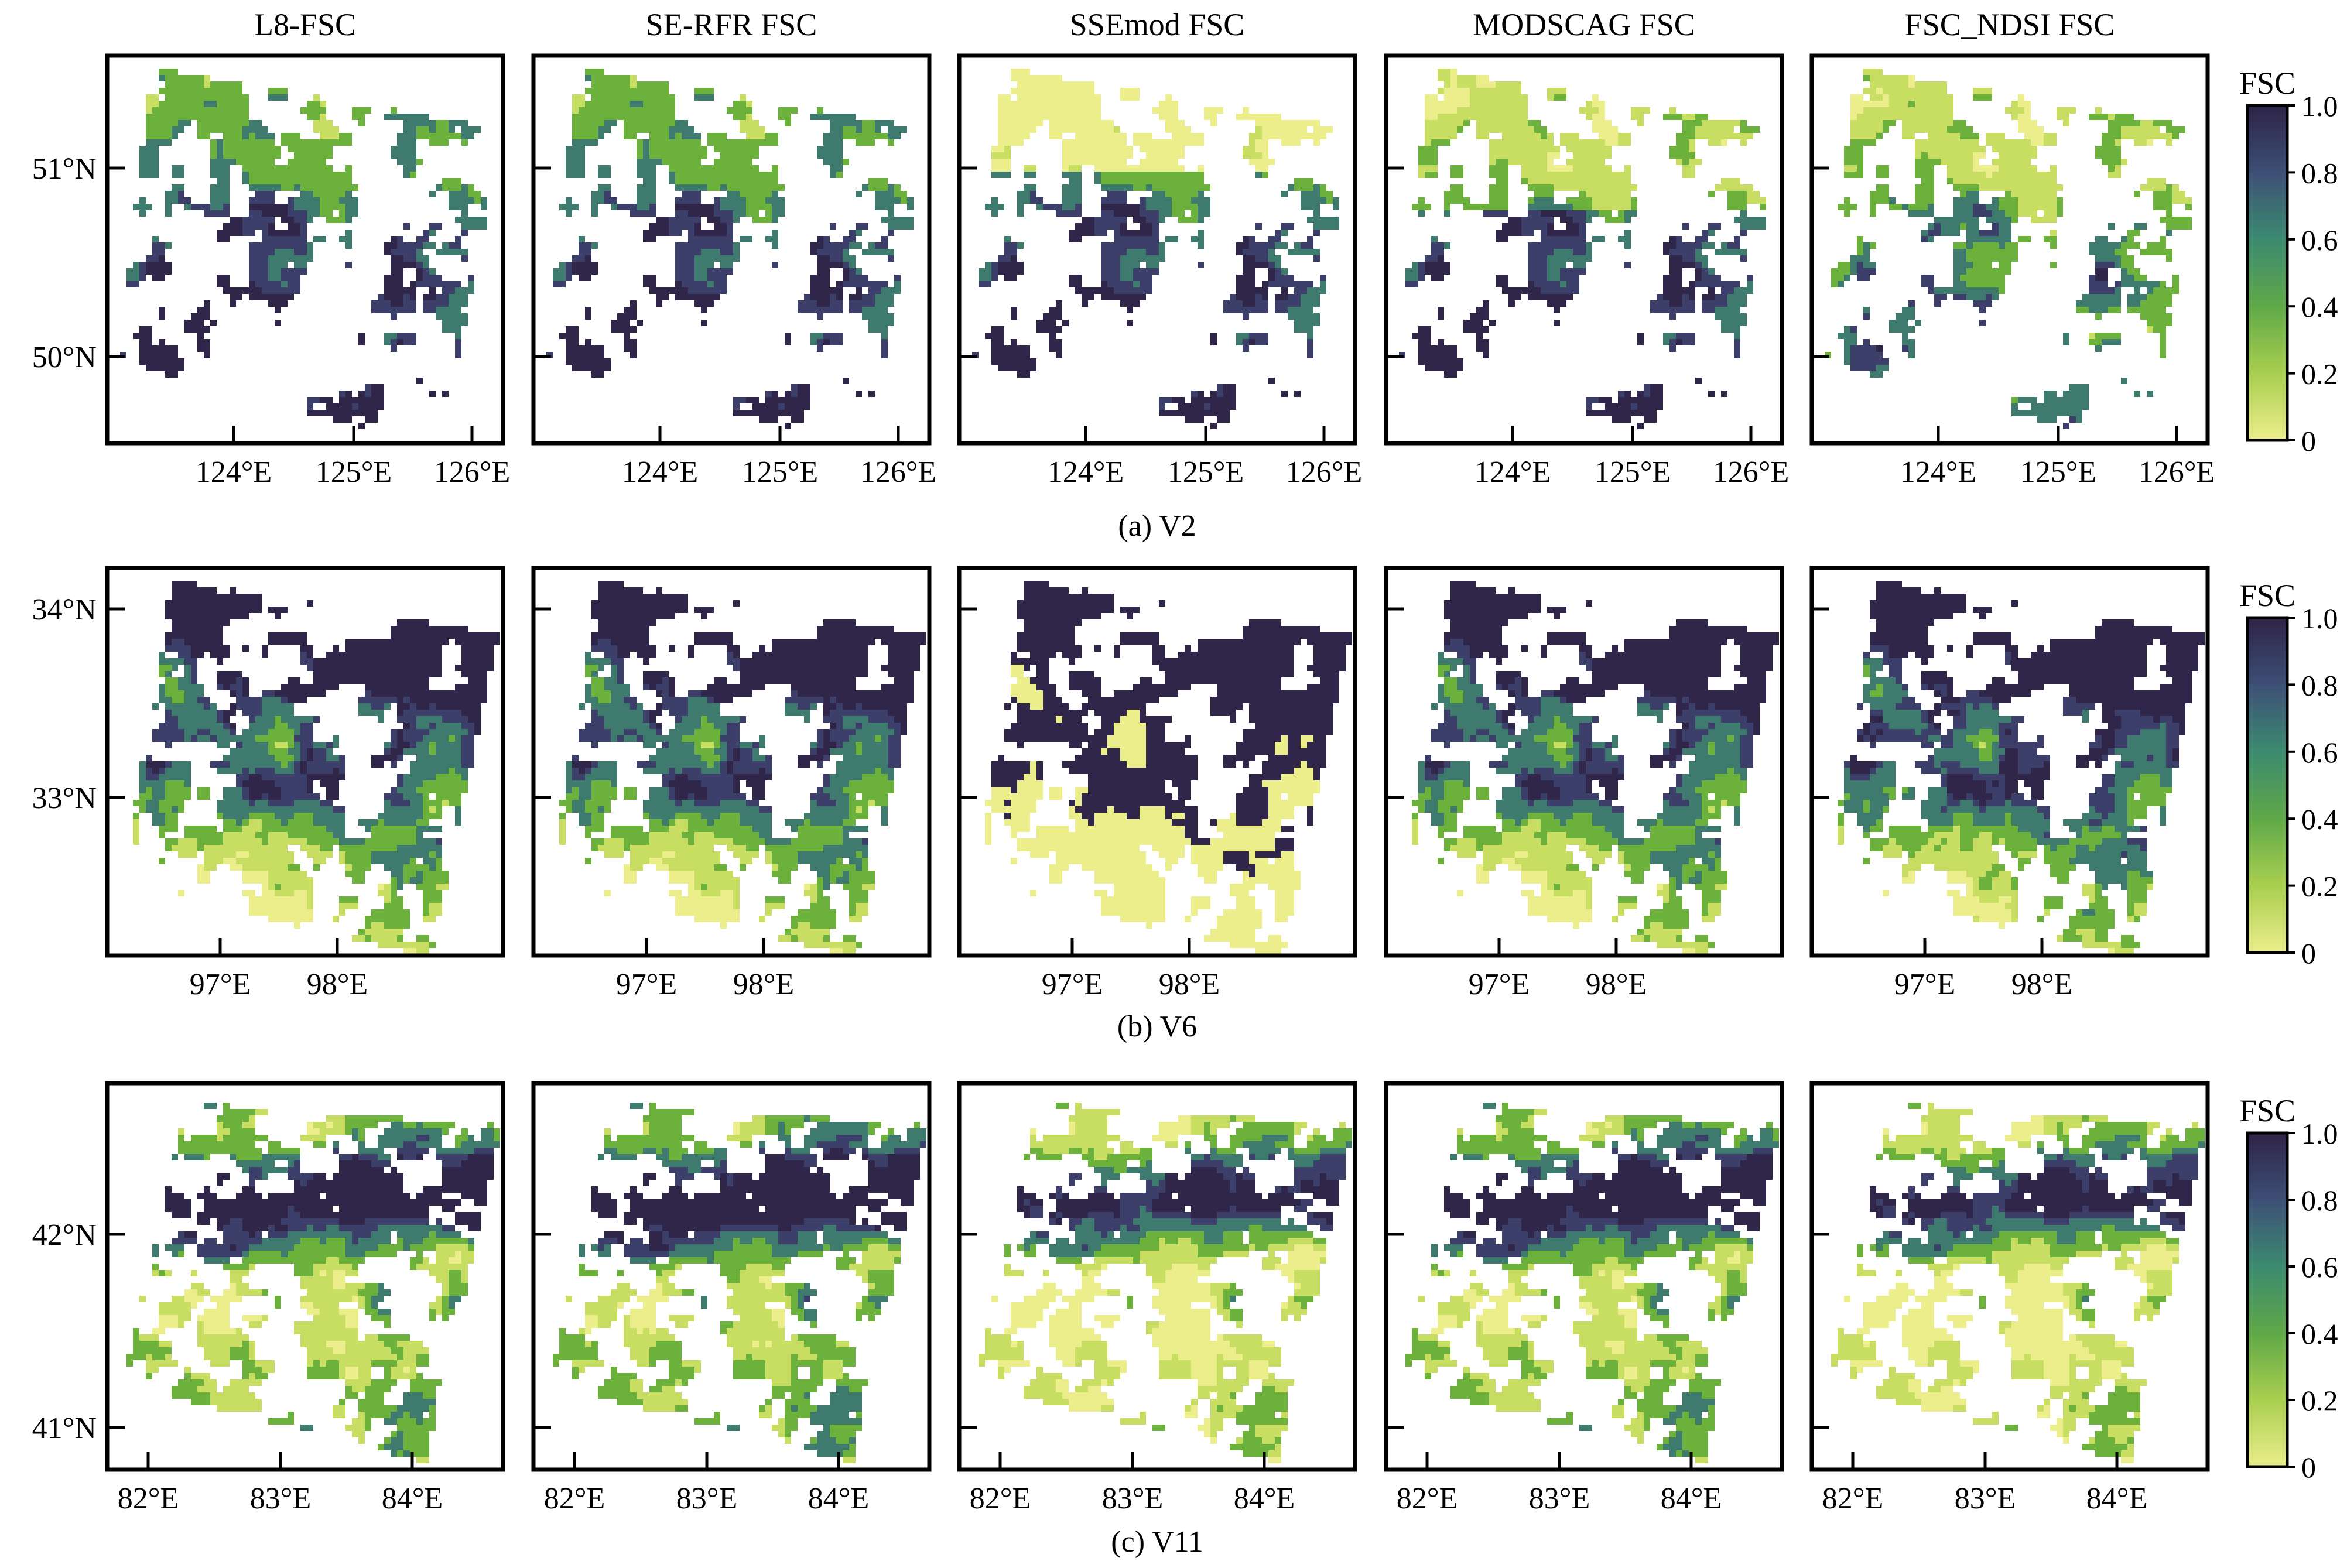  I want to click on map-panel: 51°N 50°N 124°E 125°E 126°E, so click(271, 271).